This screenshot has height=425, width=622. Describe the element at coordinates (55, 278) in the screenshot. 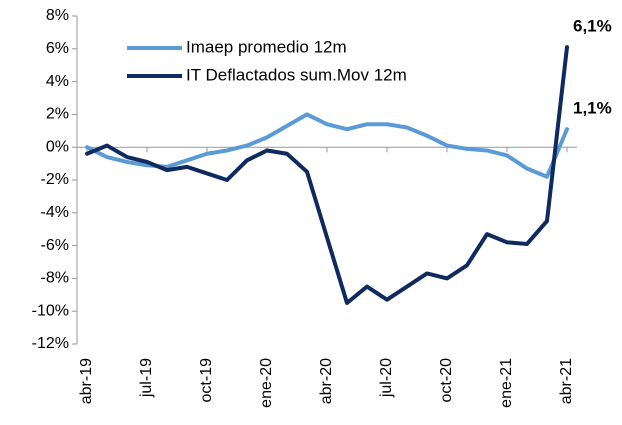

I see `y-tick-label: -8%` at that location.